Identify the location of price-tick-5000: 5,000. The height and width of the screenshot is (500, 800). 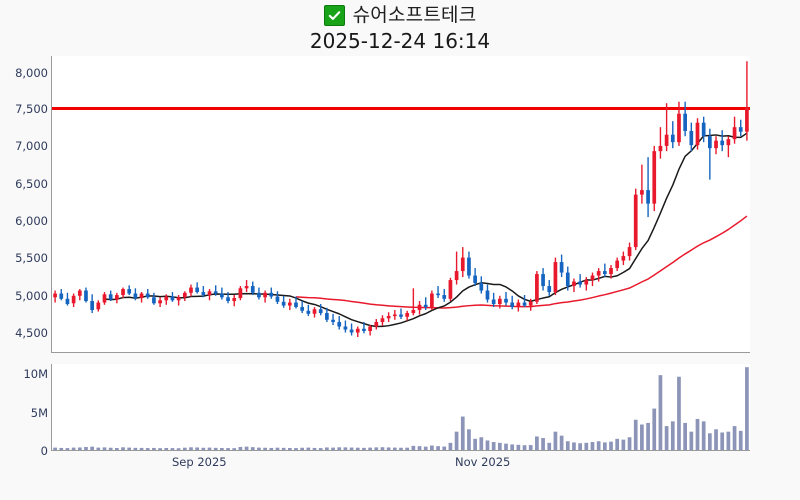
(31, 296).